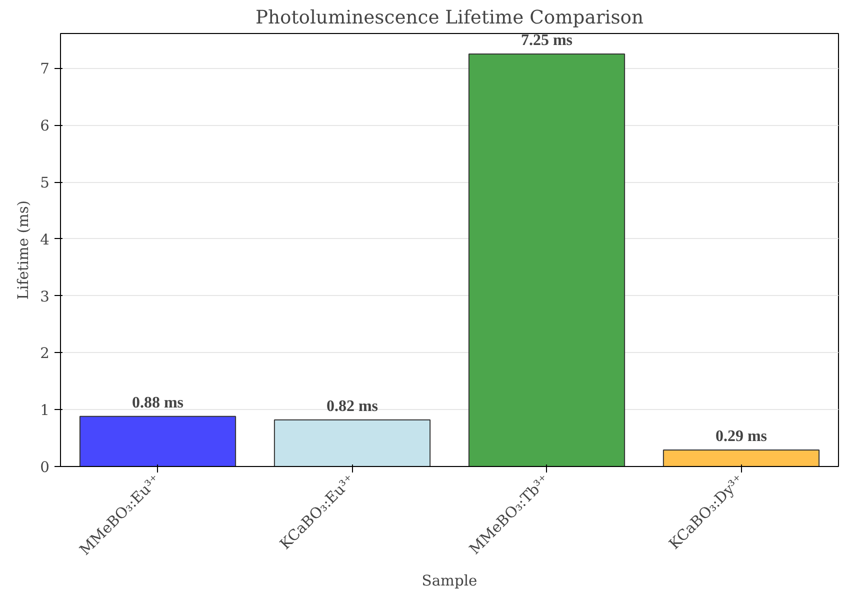 The image size is (848, 592). I want to click on y-tick-label: 0, so click(45, 467).